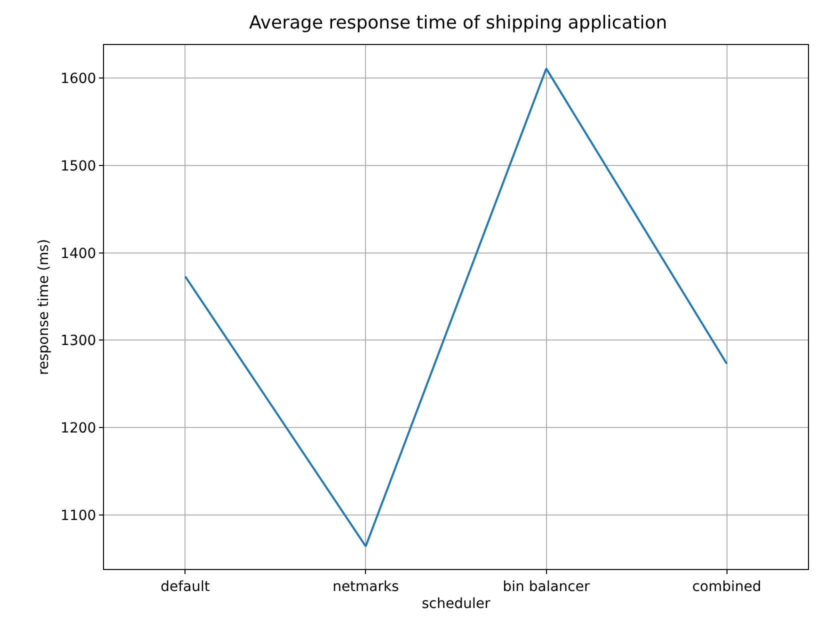 The image size is (827, 627). Describe the element at coordinates (456, 604) in the screenshot. I see `x-axis-title: scheduler` at that location.